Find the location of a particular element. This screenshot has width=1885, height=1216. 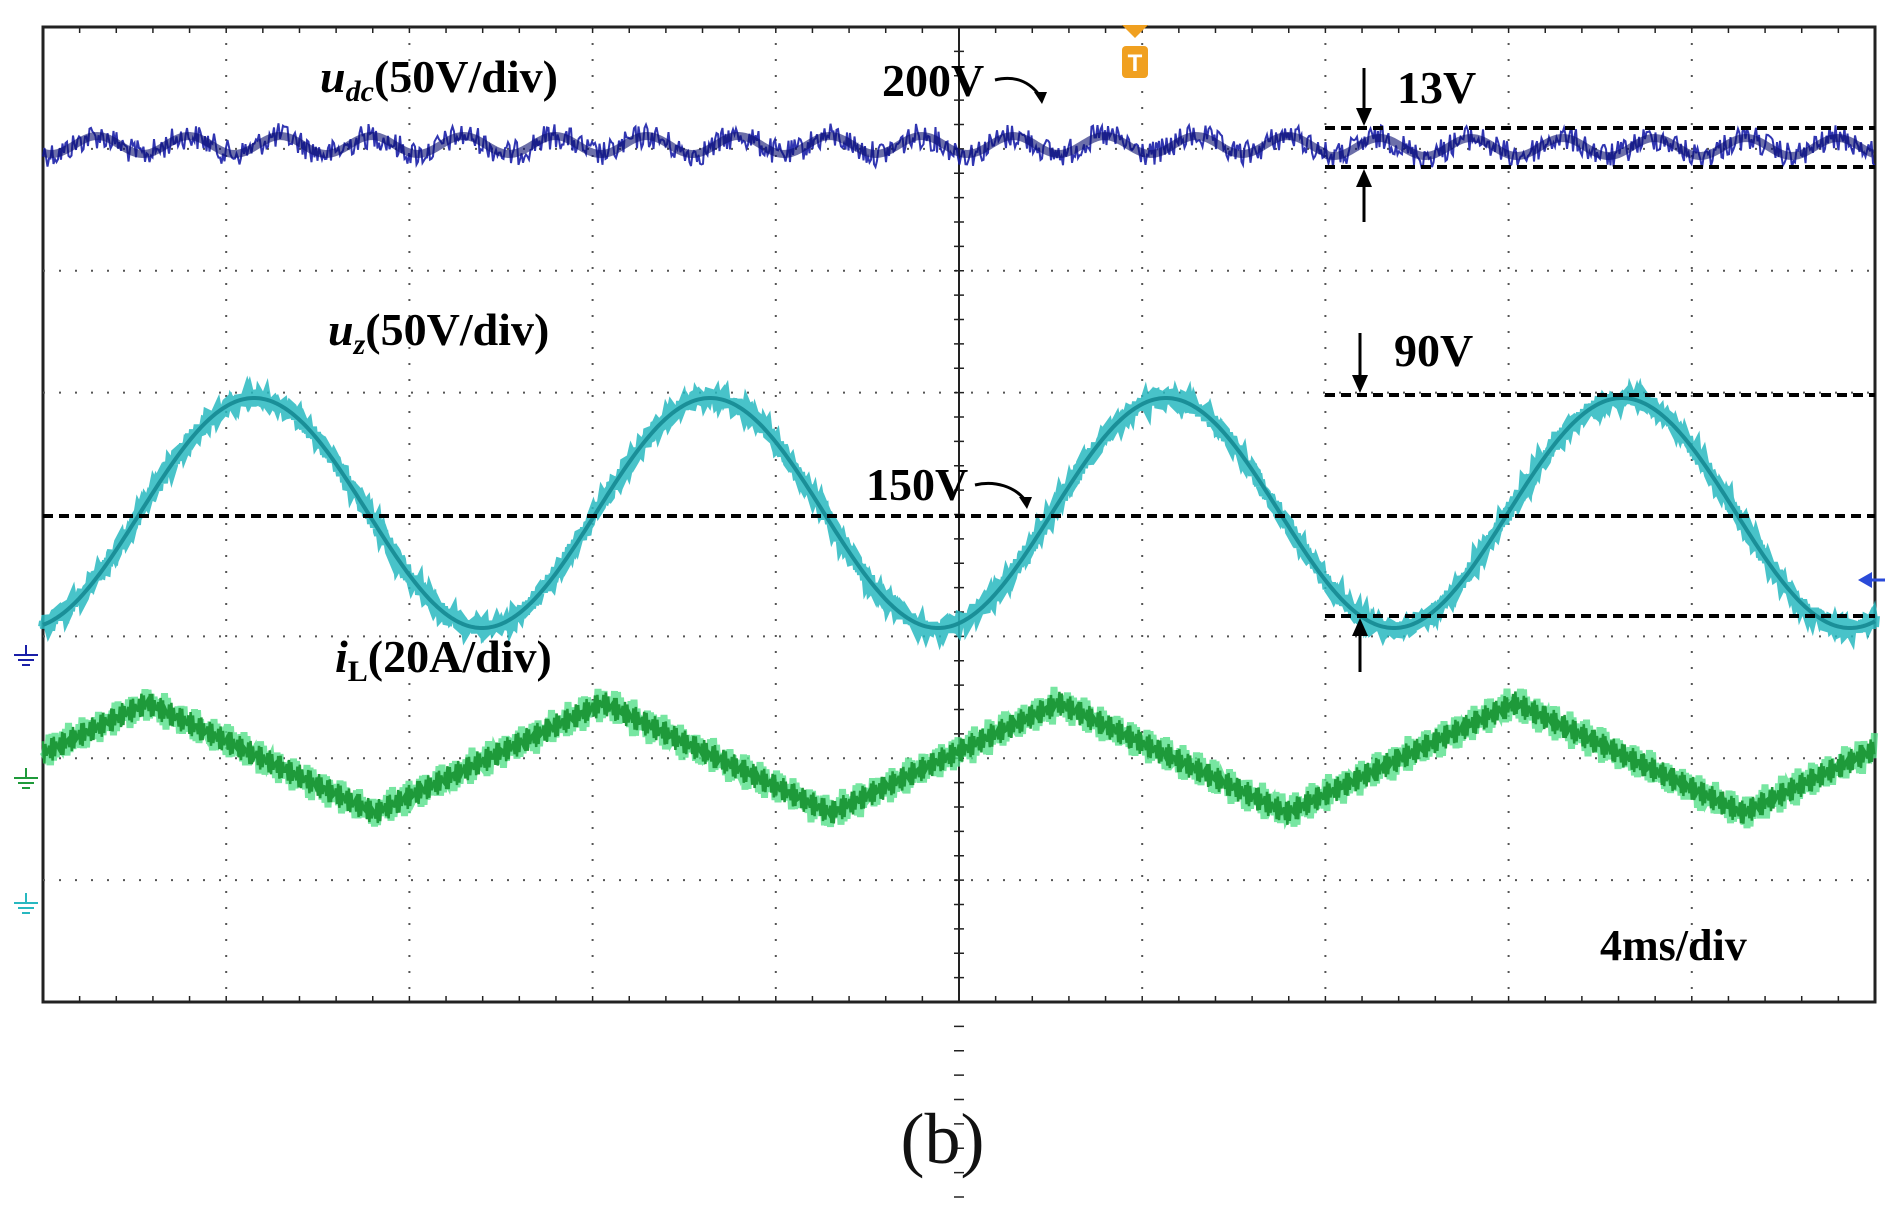

trigger-icon is located at coordinates (1135, 62).